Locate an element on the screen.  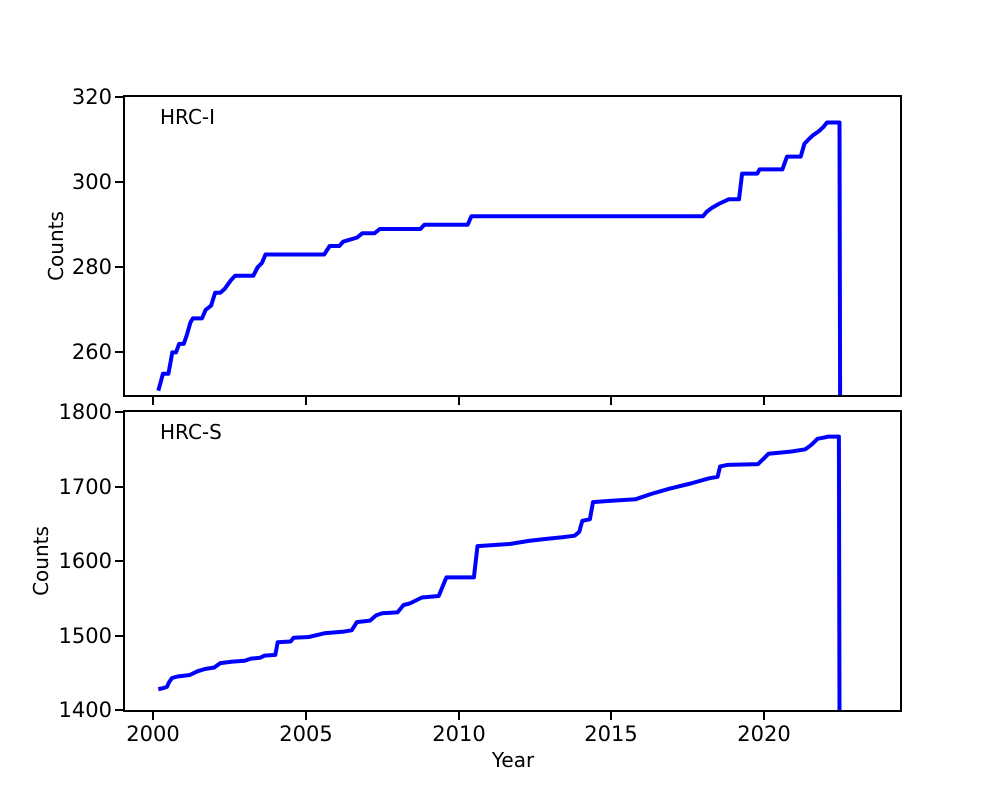
x-tick-label: 2005 is located at coordinates (306, 734).